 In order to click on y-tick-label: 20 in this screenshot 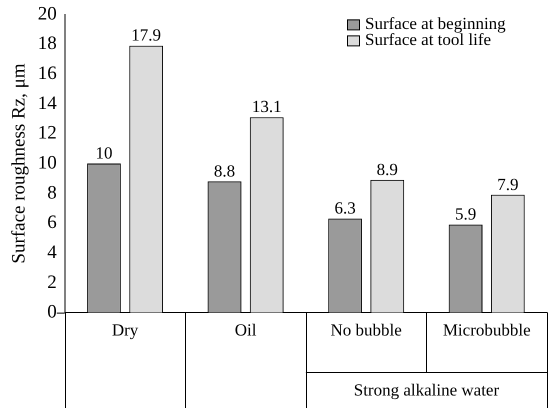, I will do `click(47, 13)`.